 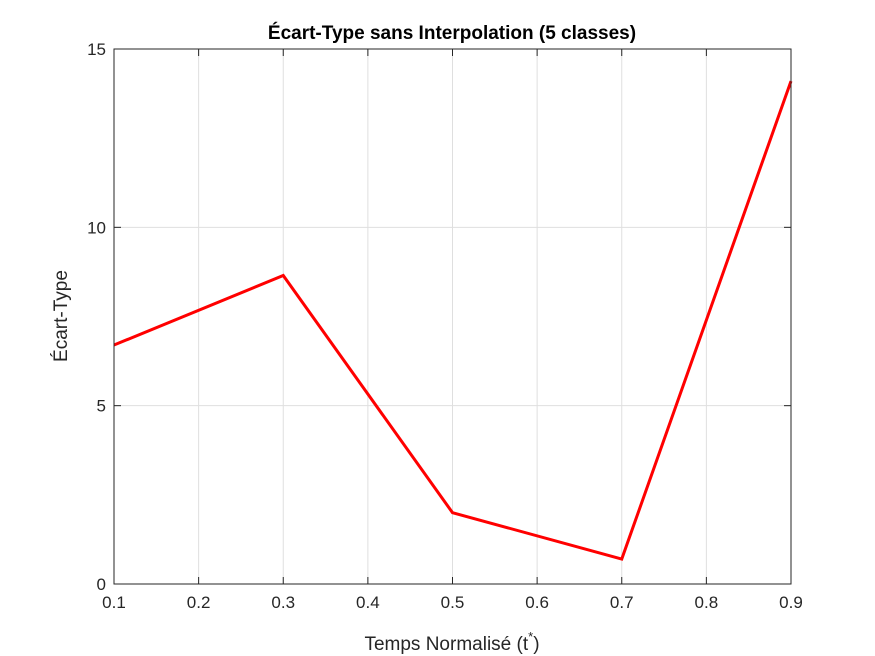 What do you see at coordinates (791, 602) in the screenshot?
I see `x-tick-label: 0.9` at bounding box center [791, 602].